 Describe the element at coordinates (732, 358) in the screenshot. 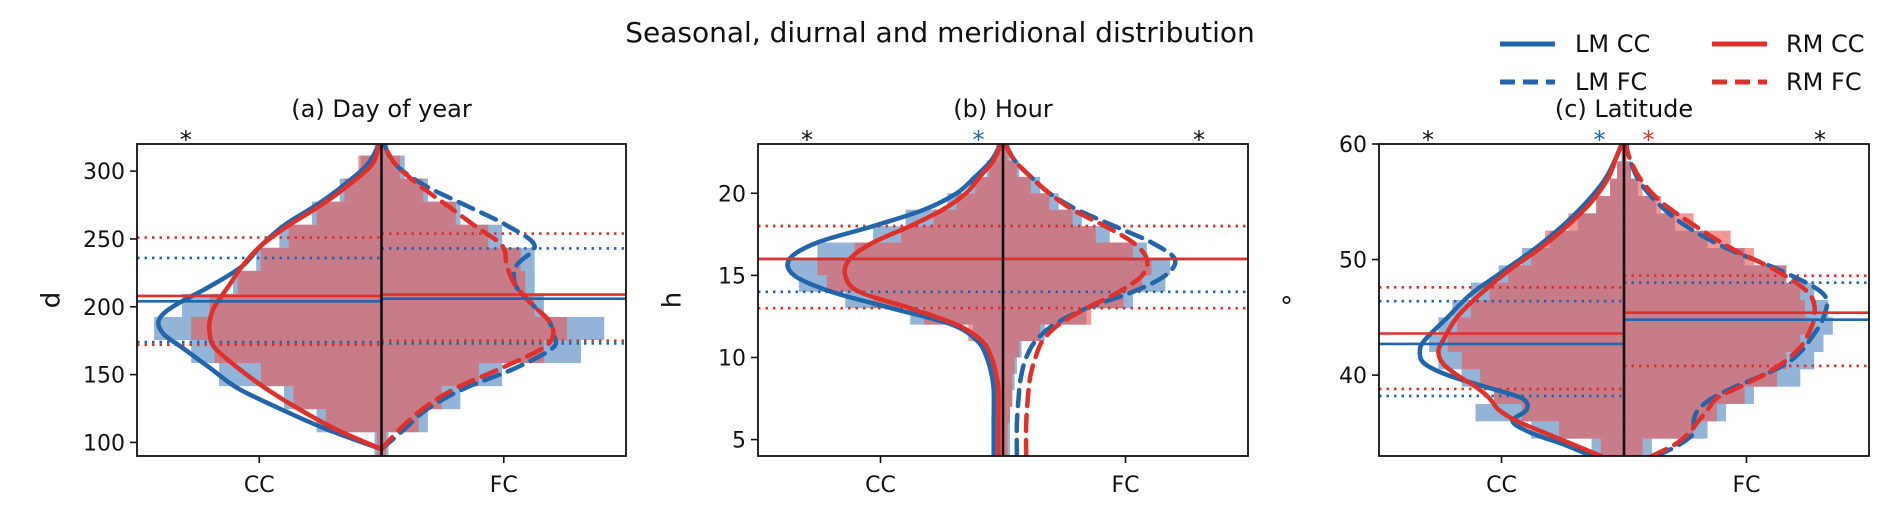

I see `y-tick-label: 10` at that location.